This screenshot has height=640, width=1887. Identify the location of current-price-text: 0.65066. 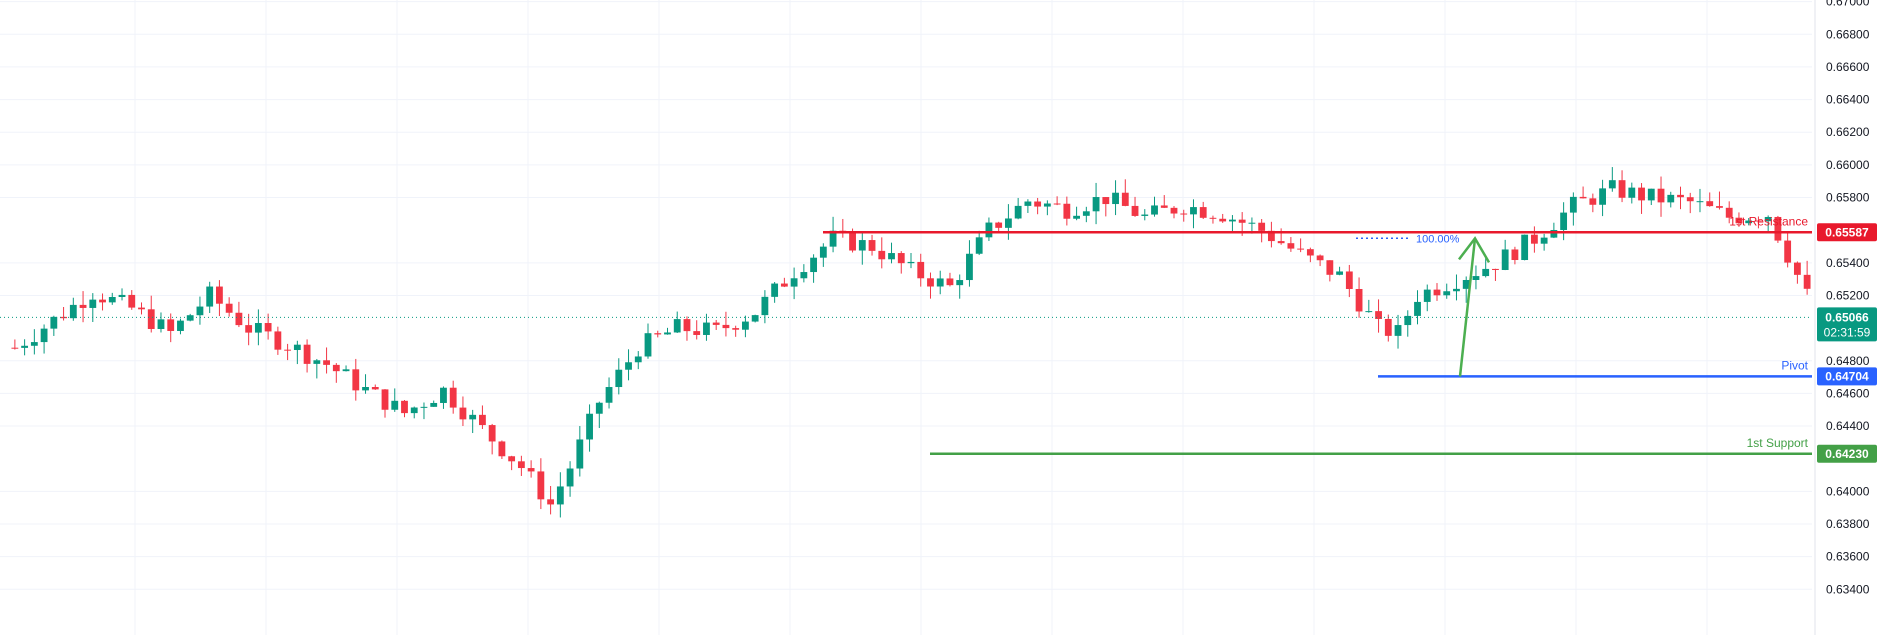
(1847, 317).